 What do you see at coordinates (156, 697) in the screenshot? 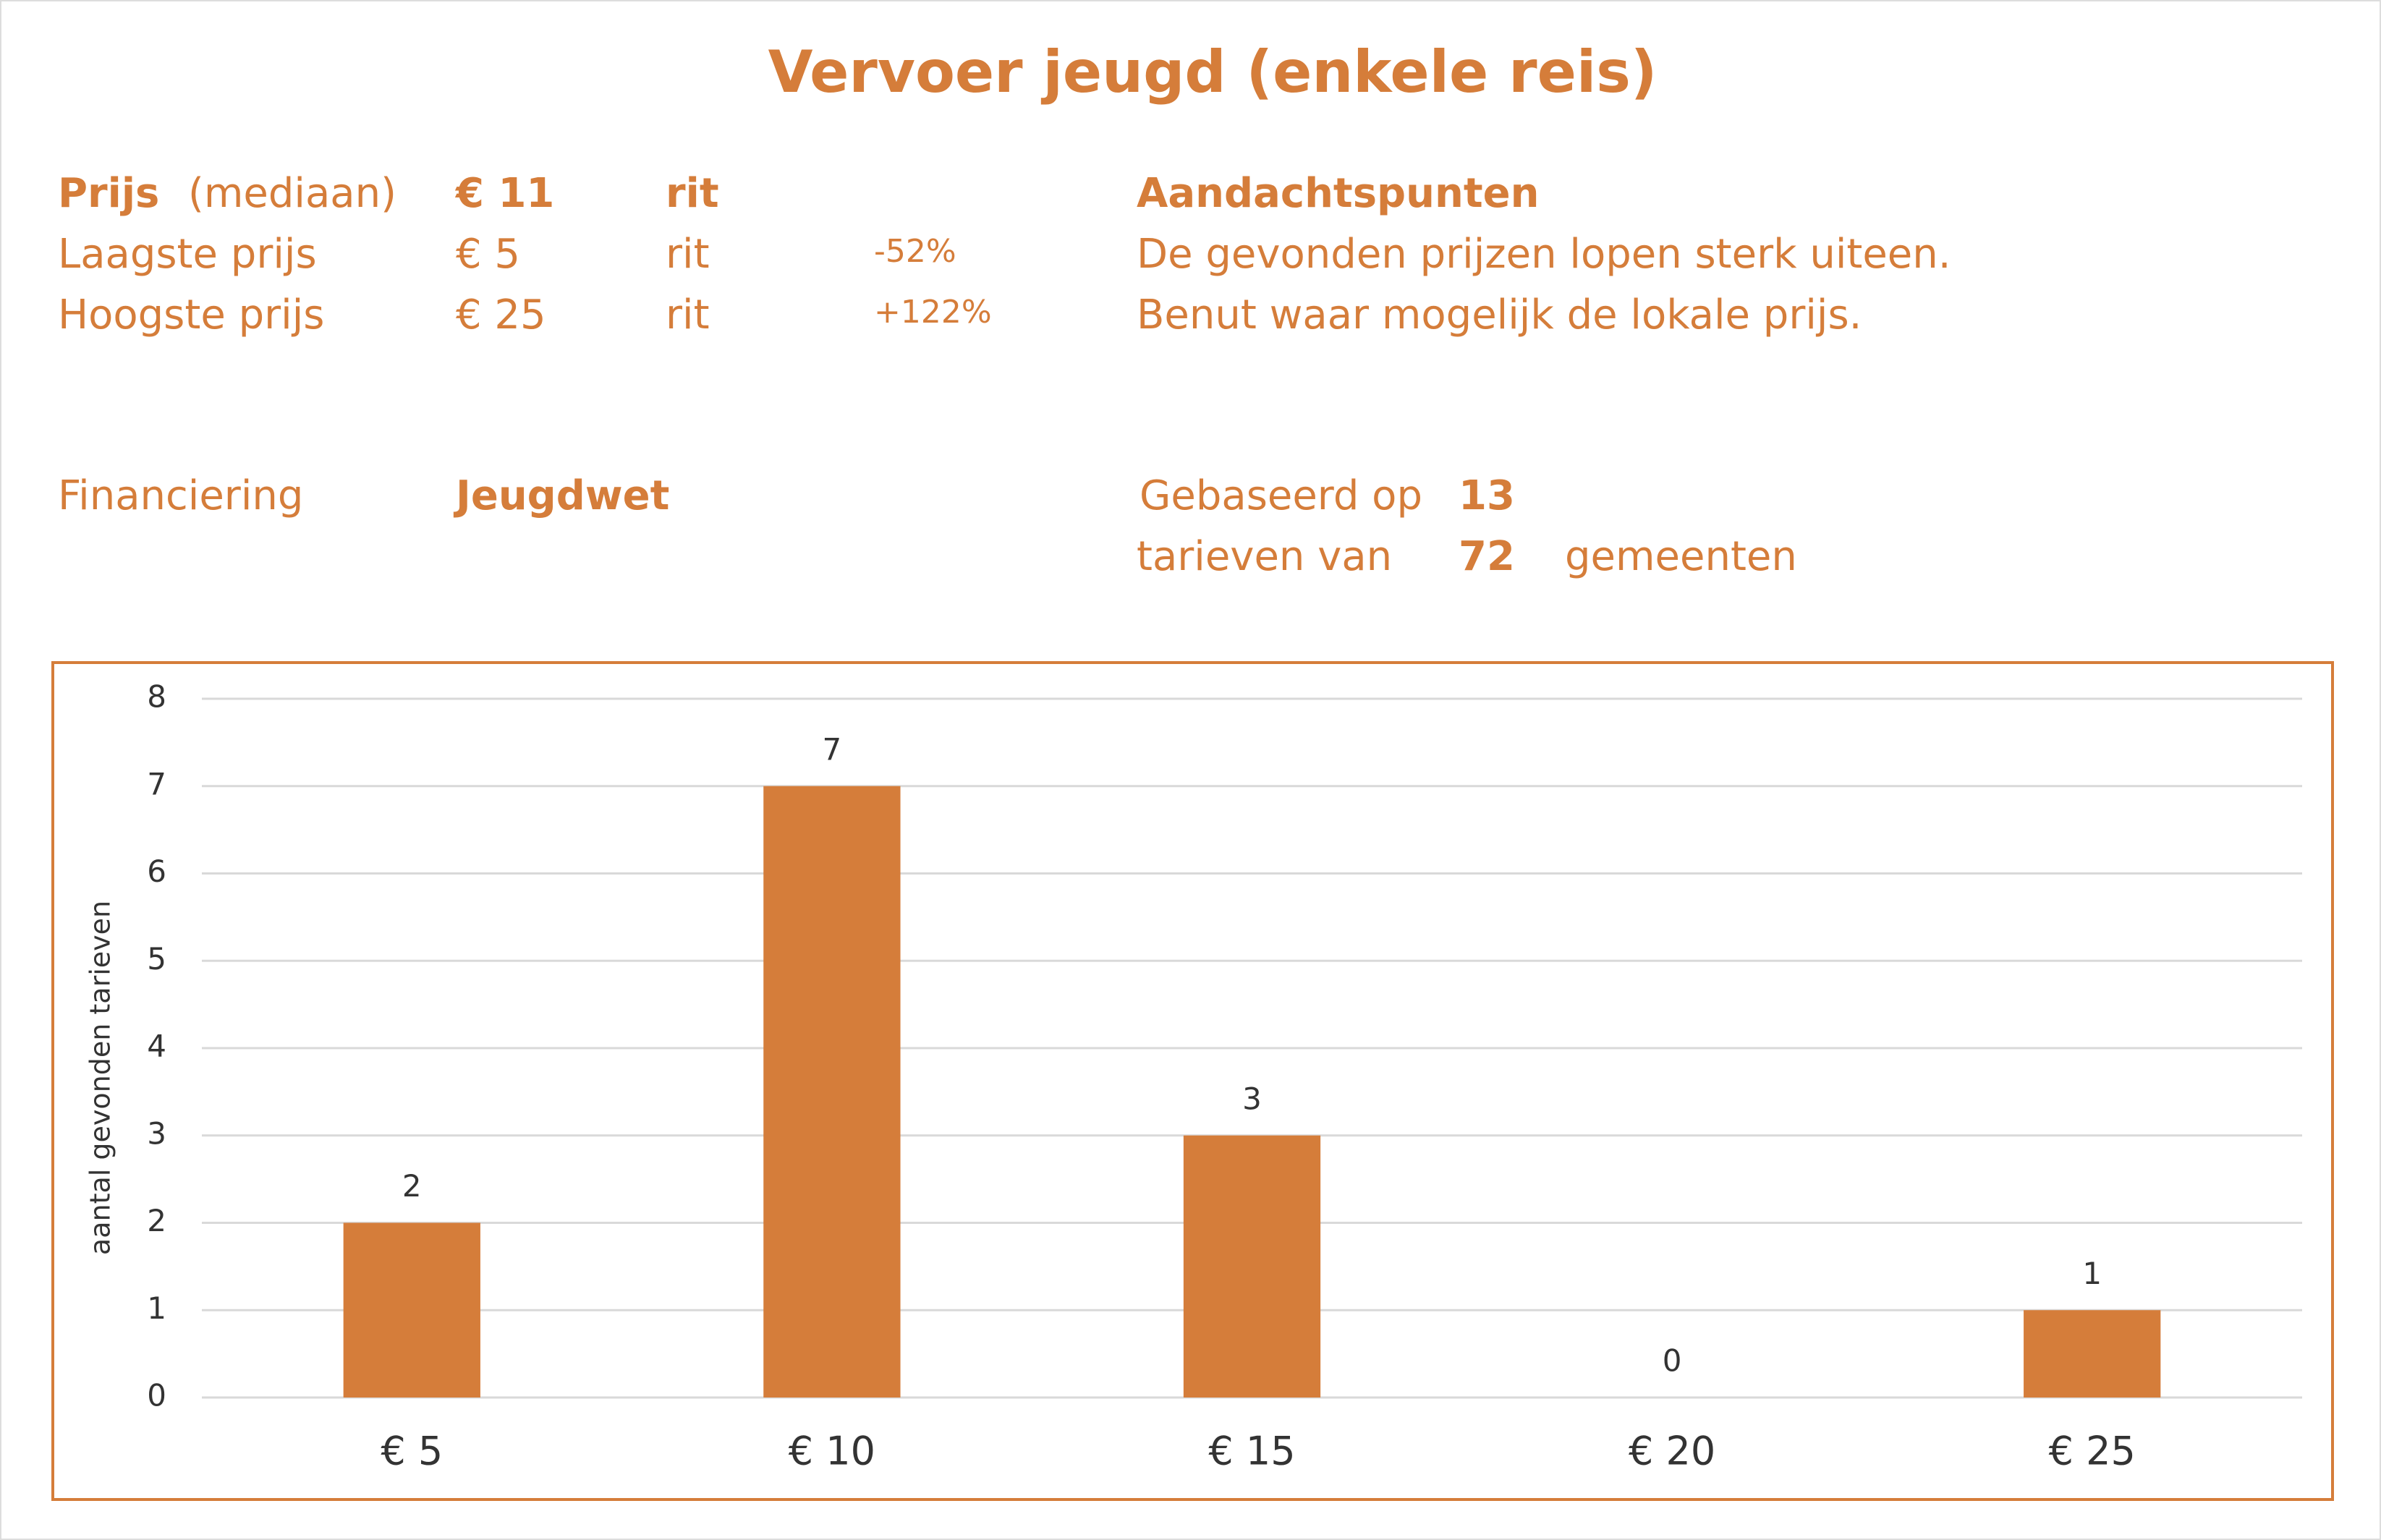
I see `y-tick-label: 8` at bounding box center [156, 697].